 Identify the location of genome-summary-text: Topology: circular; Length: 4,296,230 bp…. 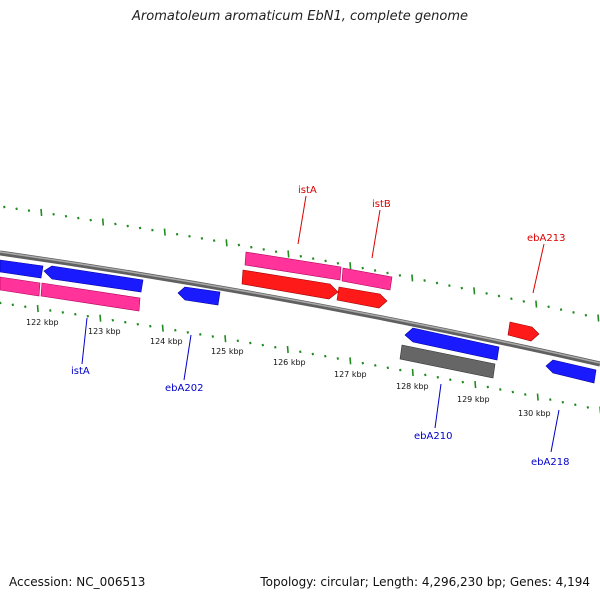
(425, 582).